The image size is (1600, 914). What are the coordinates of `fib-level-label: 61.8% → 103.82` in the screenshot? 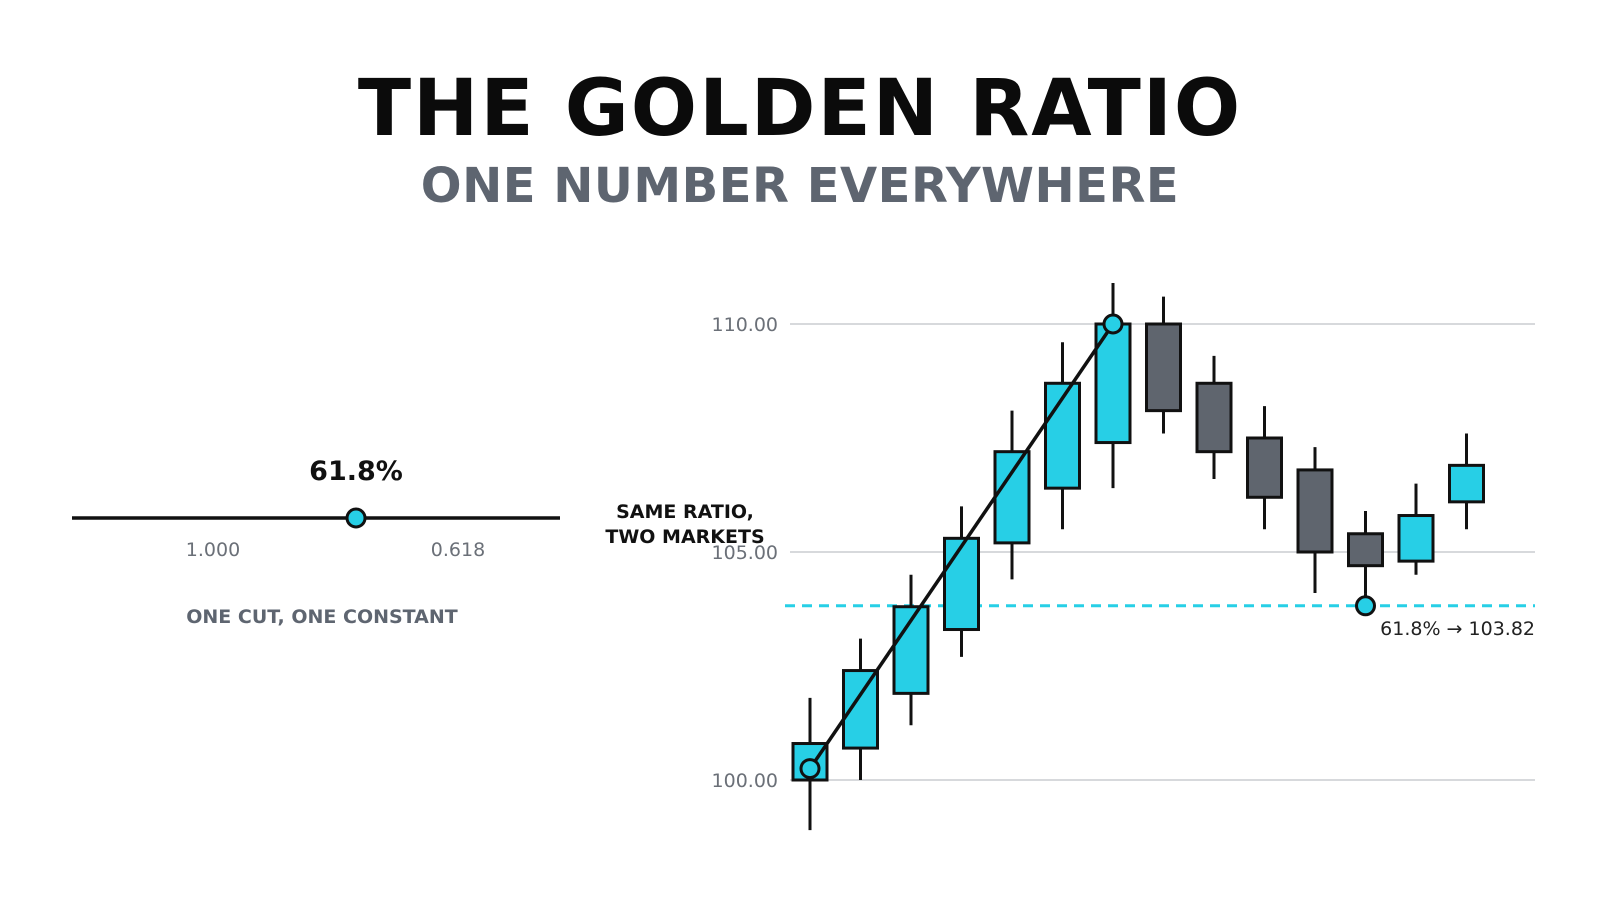 It's located at (1457, 629).